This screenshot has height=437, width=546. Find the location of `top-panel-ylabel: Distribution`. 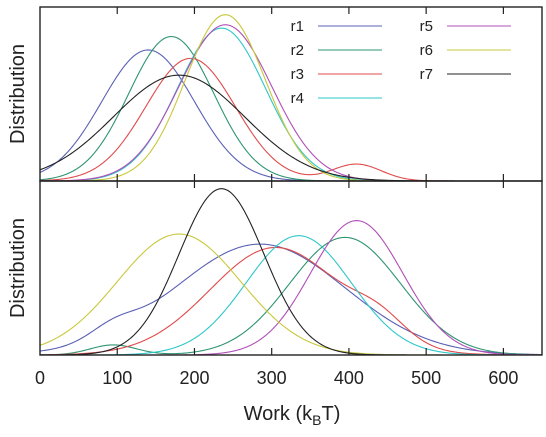

top-panel-ylabel: Distribution is located at coordinates (18, 94).